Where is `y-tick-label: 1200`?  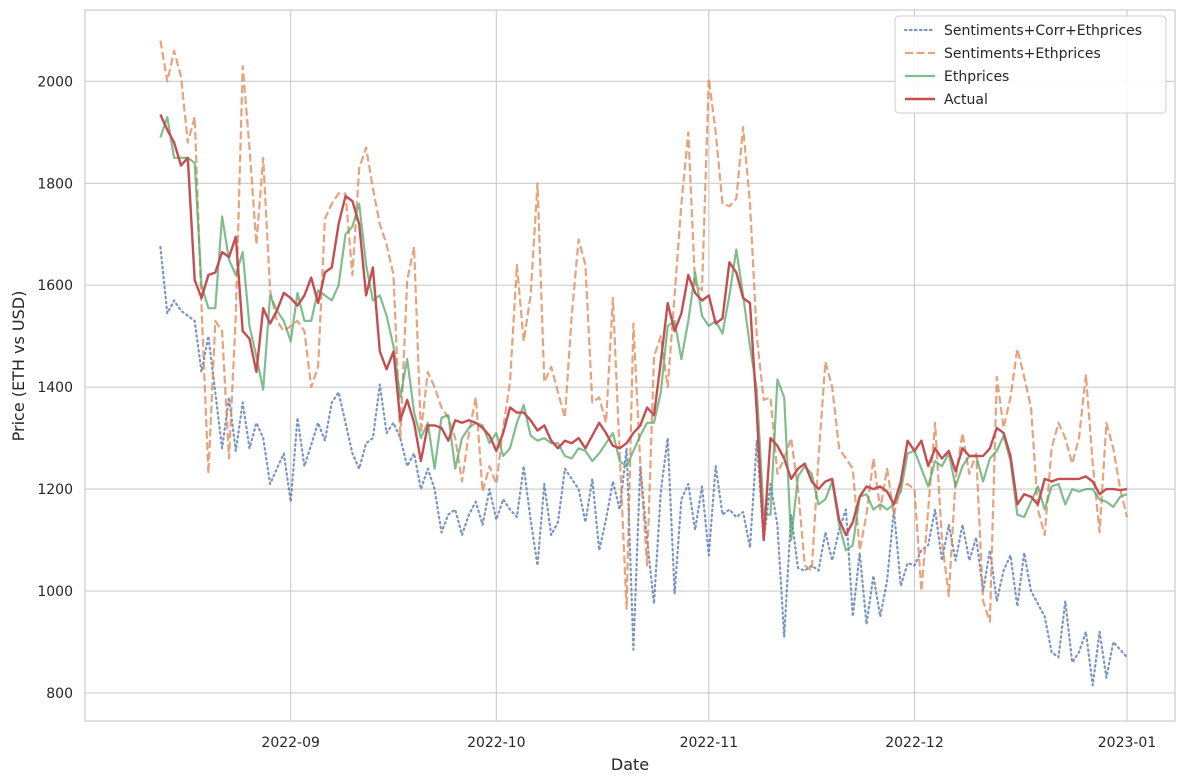 y-tick-label: 1200 is located at coordinates (55, 490).